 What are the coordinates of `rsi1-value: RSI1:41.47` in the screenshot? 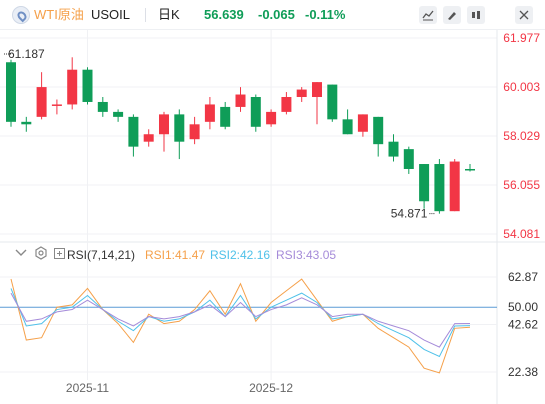 It's located at (175, 255).